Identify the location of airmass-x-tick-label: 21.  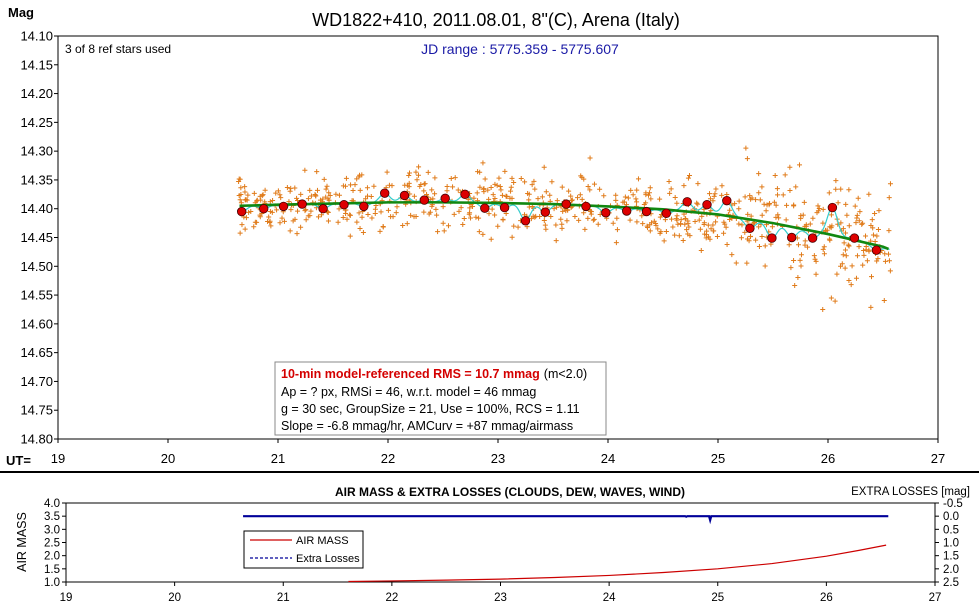
(283, 598).